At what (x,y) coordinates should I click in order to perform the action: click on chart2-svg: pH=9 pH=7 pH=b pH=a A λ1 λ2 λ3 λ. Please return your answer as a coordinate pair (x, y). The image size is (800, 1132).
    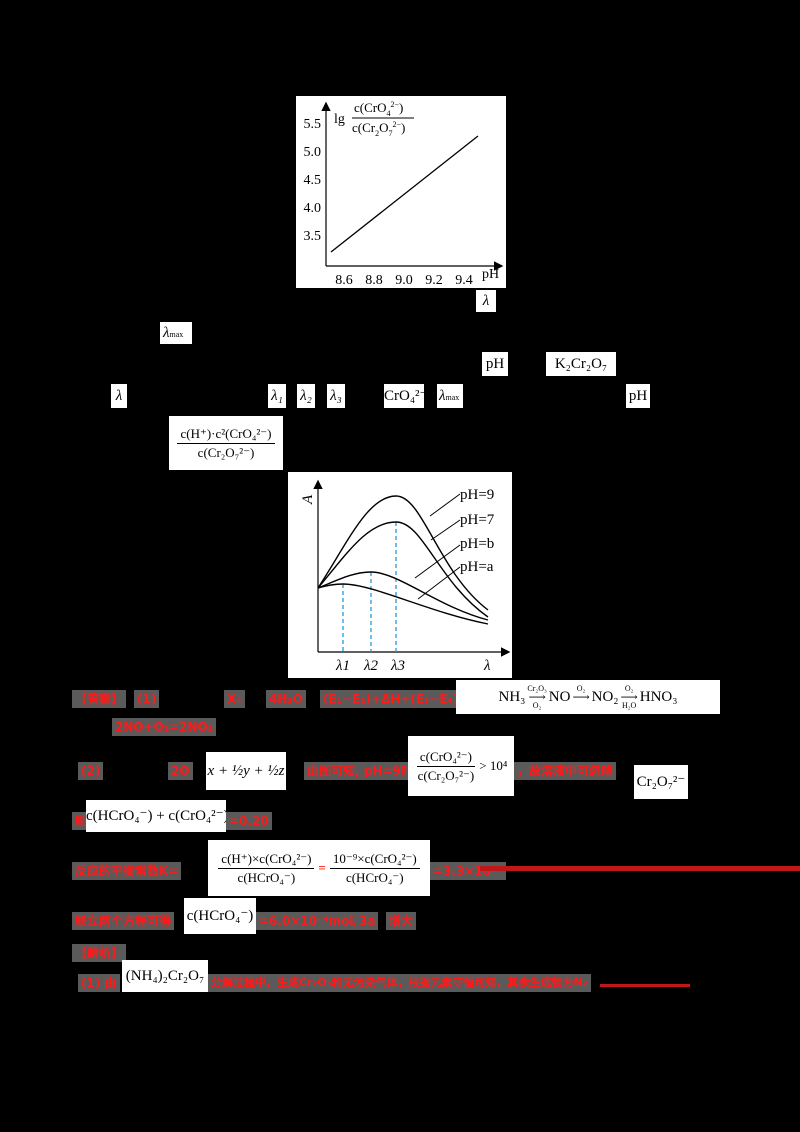
    Looking at the image, I should click on (405, 576).